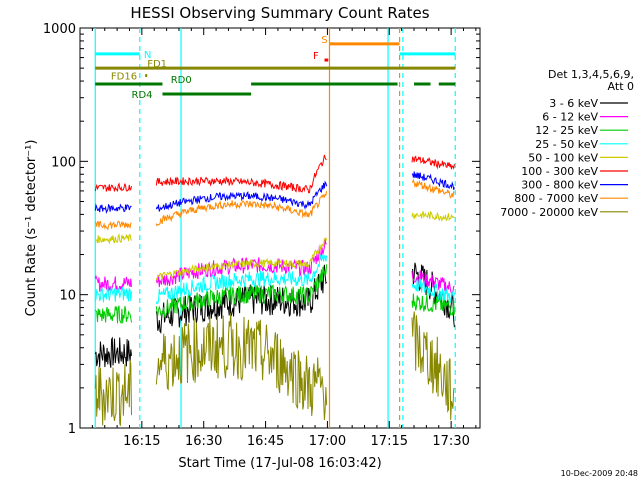 This screenshot has width=640, height=480. I want to click on x-tick-label-3: 17:00, so click(327, 441).